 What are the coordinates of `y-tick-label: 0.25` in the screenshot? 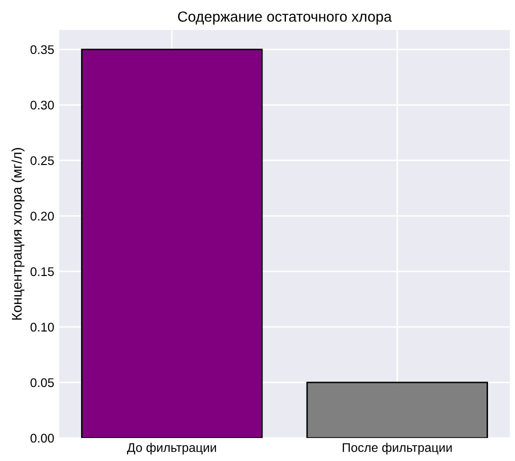 It's located at (42, 161).